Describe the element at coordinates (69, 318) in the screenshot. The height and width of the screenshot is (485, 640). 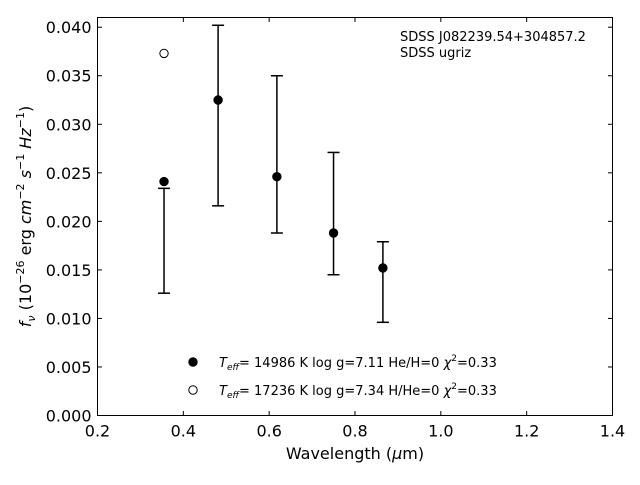
I see `y-tick-label: 0.010` at that location.